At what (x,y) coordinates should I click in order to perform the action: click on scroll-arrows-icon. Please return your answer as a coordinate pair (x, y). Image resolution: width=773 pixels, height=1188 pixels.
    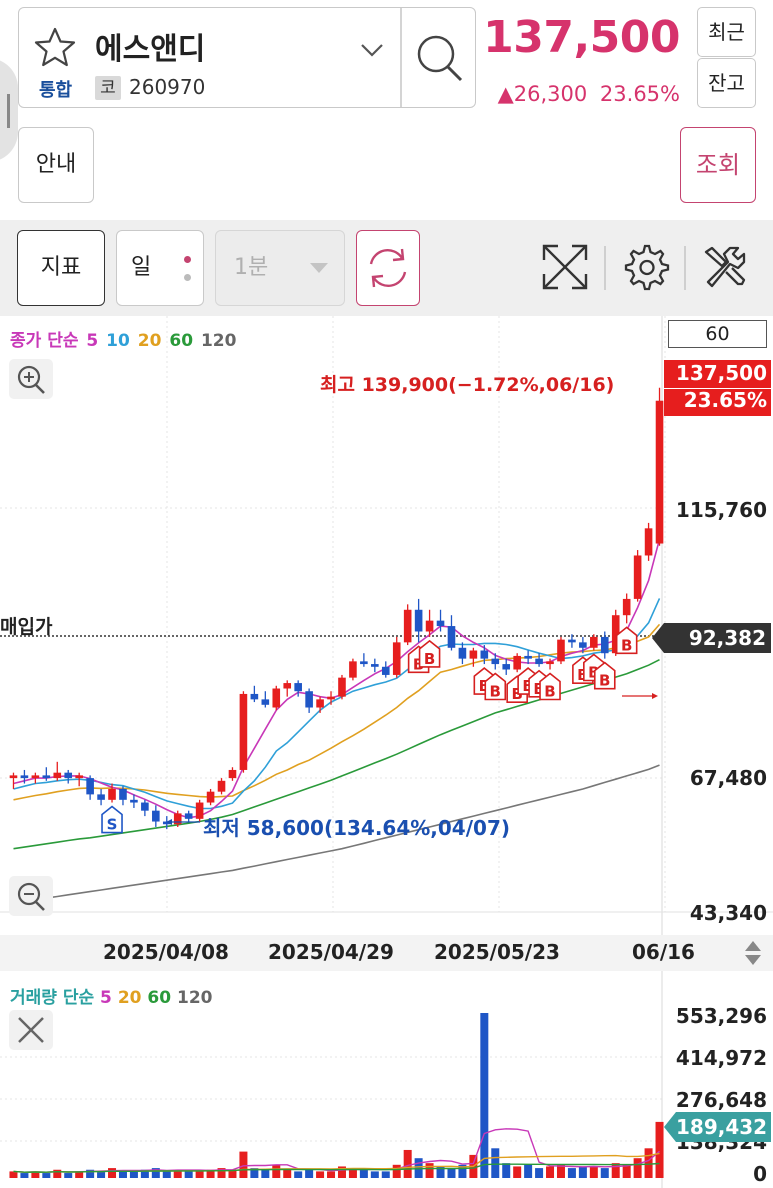
    Looking at the image, I should click on (753, 953).